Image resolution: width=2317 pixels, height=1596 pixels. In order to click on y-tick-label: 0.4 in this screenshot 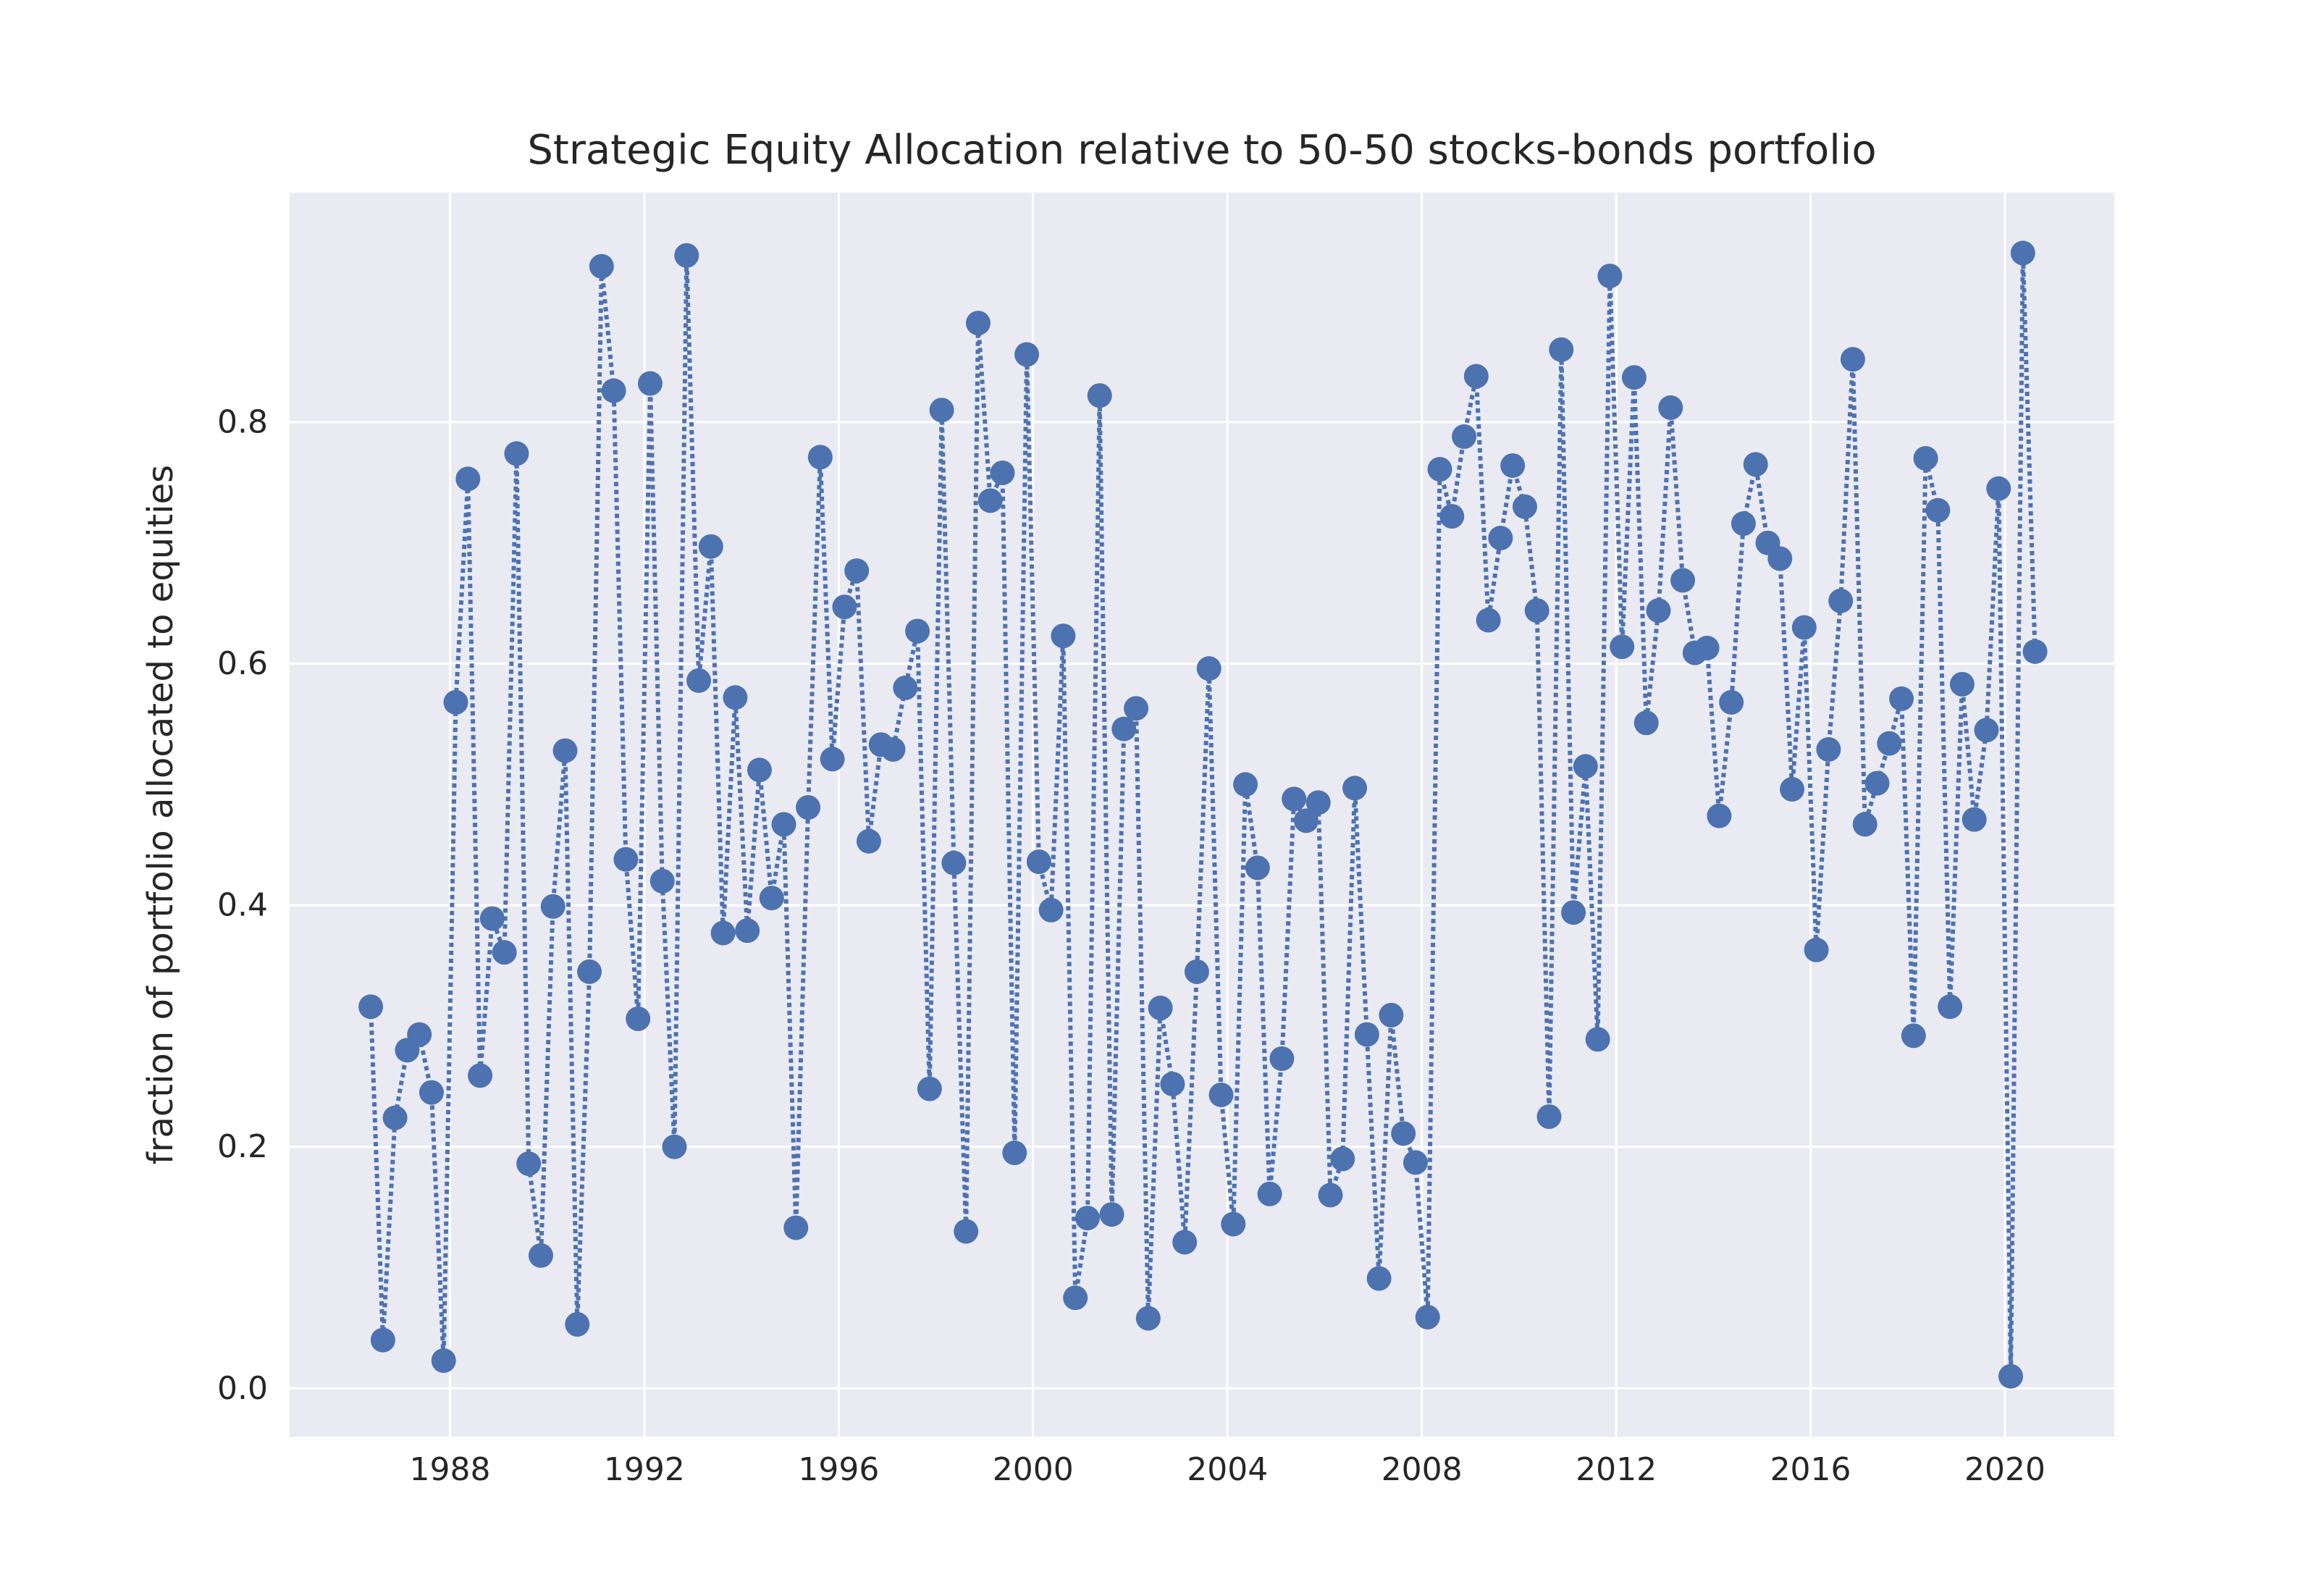, I will do `click(243, 905)`.